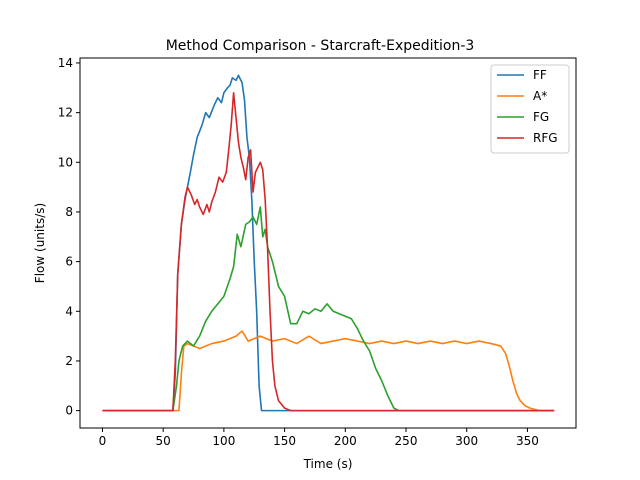 The image size is (640, 480). What do you see at coordinates (541, 117) in the screenshot?
I see `legend-label: FG` at bounding box center [541, 117].